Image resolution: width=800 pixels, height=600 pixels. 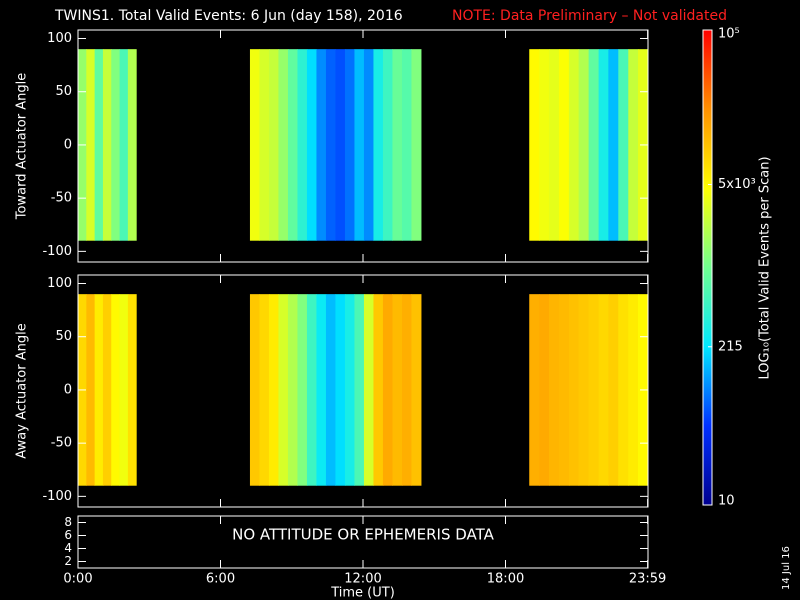 I want to click on colorbar-tick-label: 5x10³, so click(x=737, y=184).